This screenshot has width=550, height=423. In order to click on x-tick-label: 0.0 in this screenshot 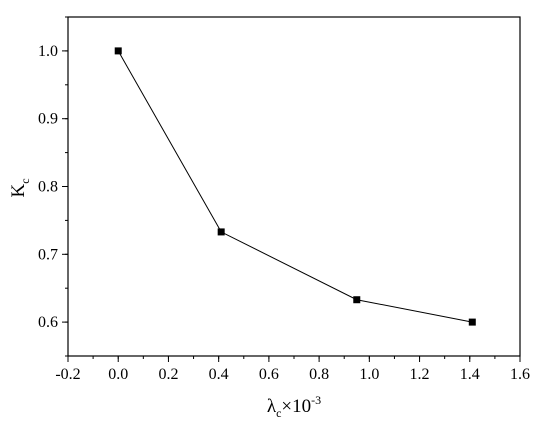, I will do `click(118, 374)`.